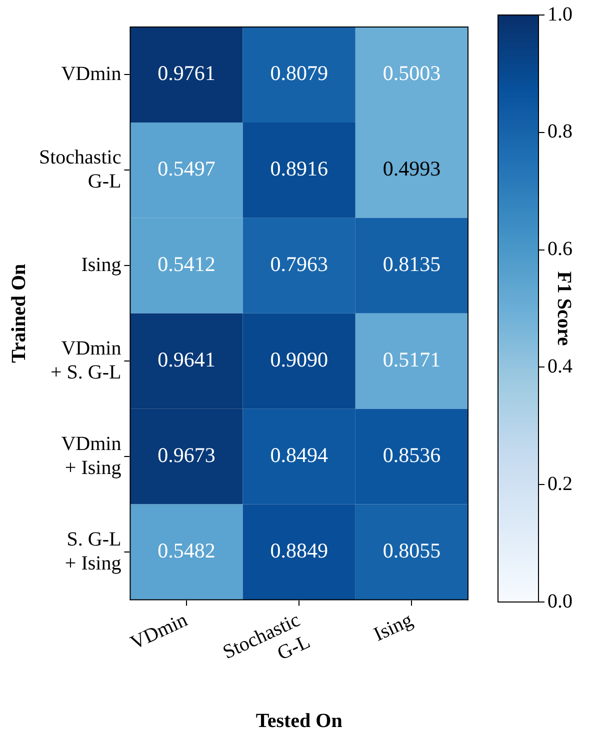  What do you see at coordinates (299, 550) in the screenshot?
I see `data-label: 0.8849` at bounding box center [299, 550].